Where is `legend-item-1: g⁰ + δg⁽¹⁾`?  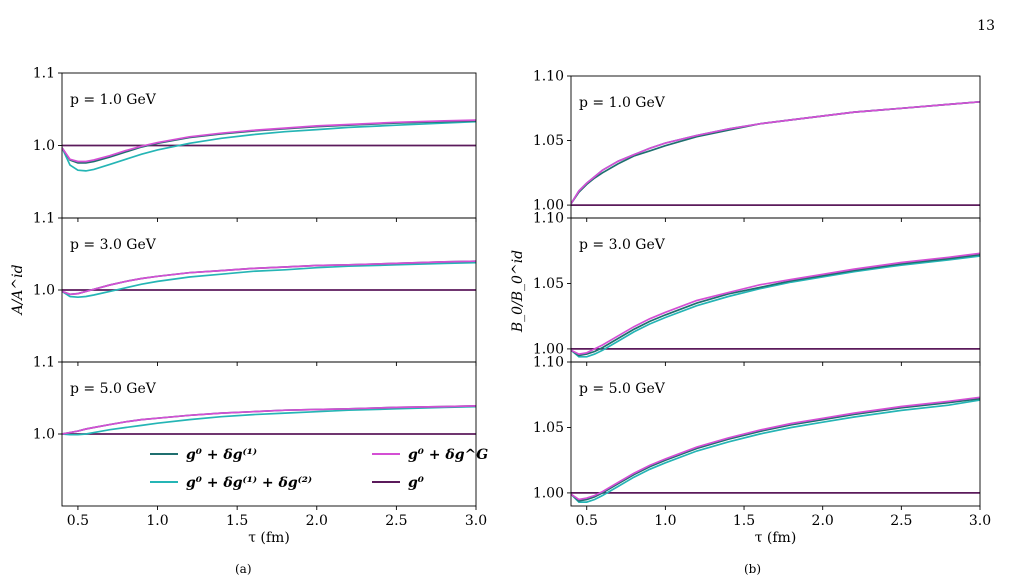 legend-item-1: g⁰ + δg⁽¹⁾ is located at coordinates (203, 455).